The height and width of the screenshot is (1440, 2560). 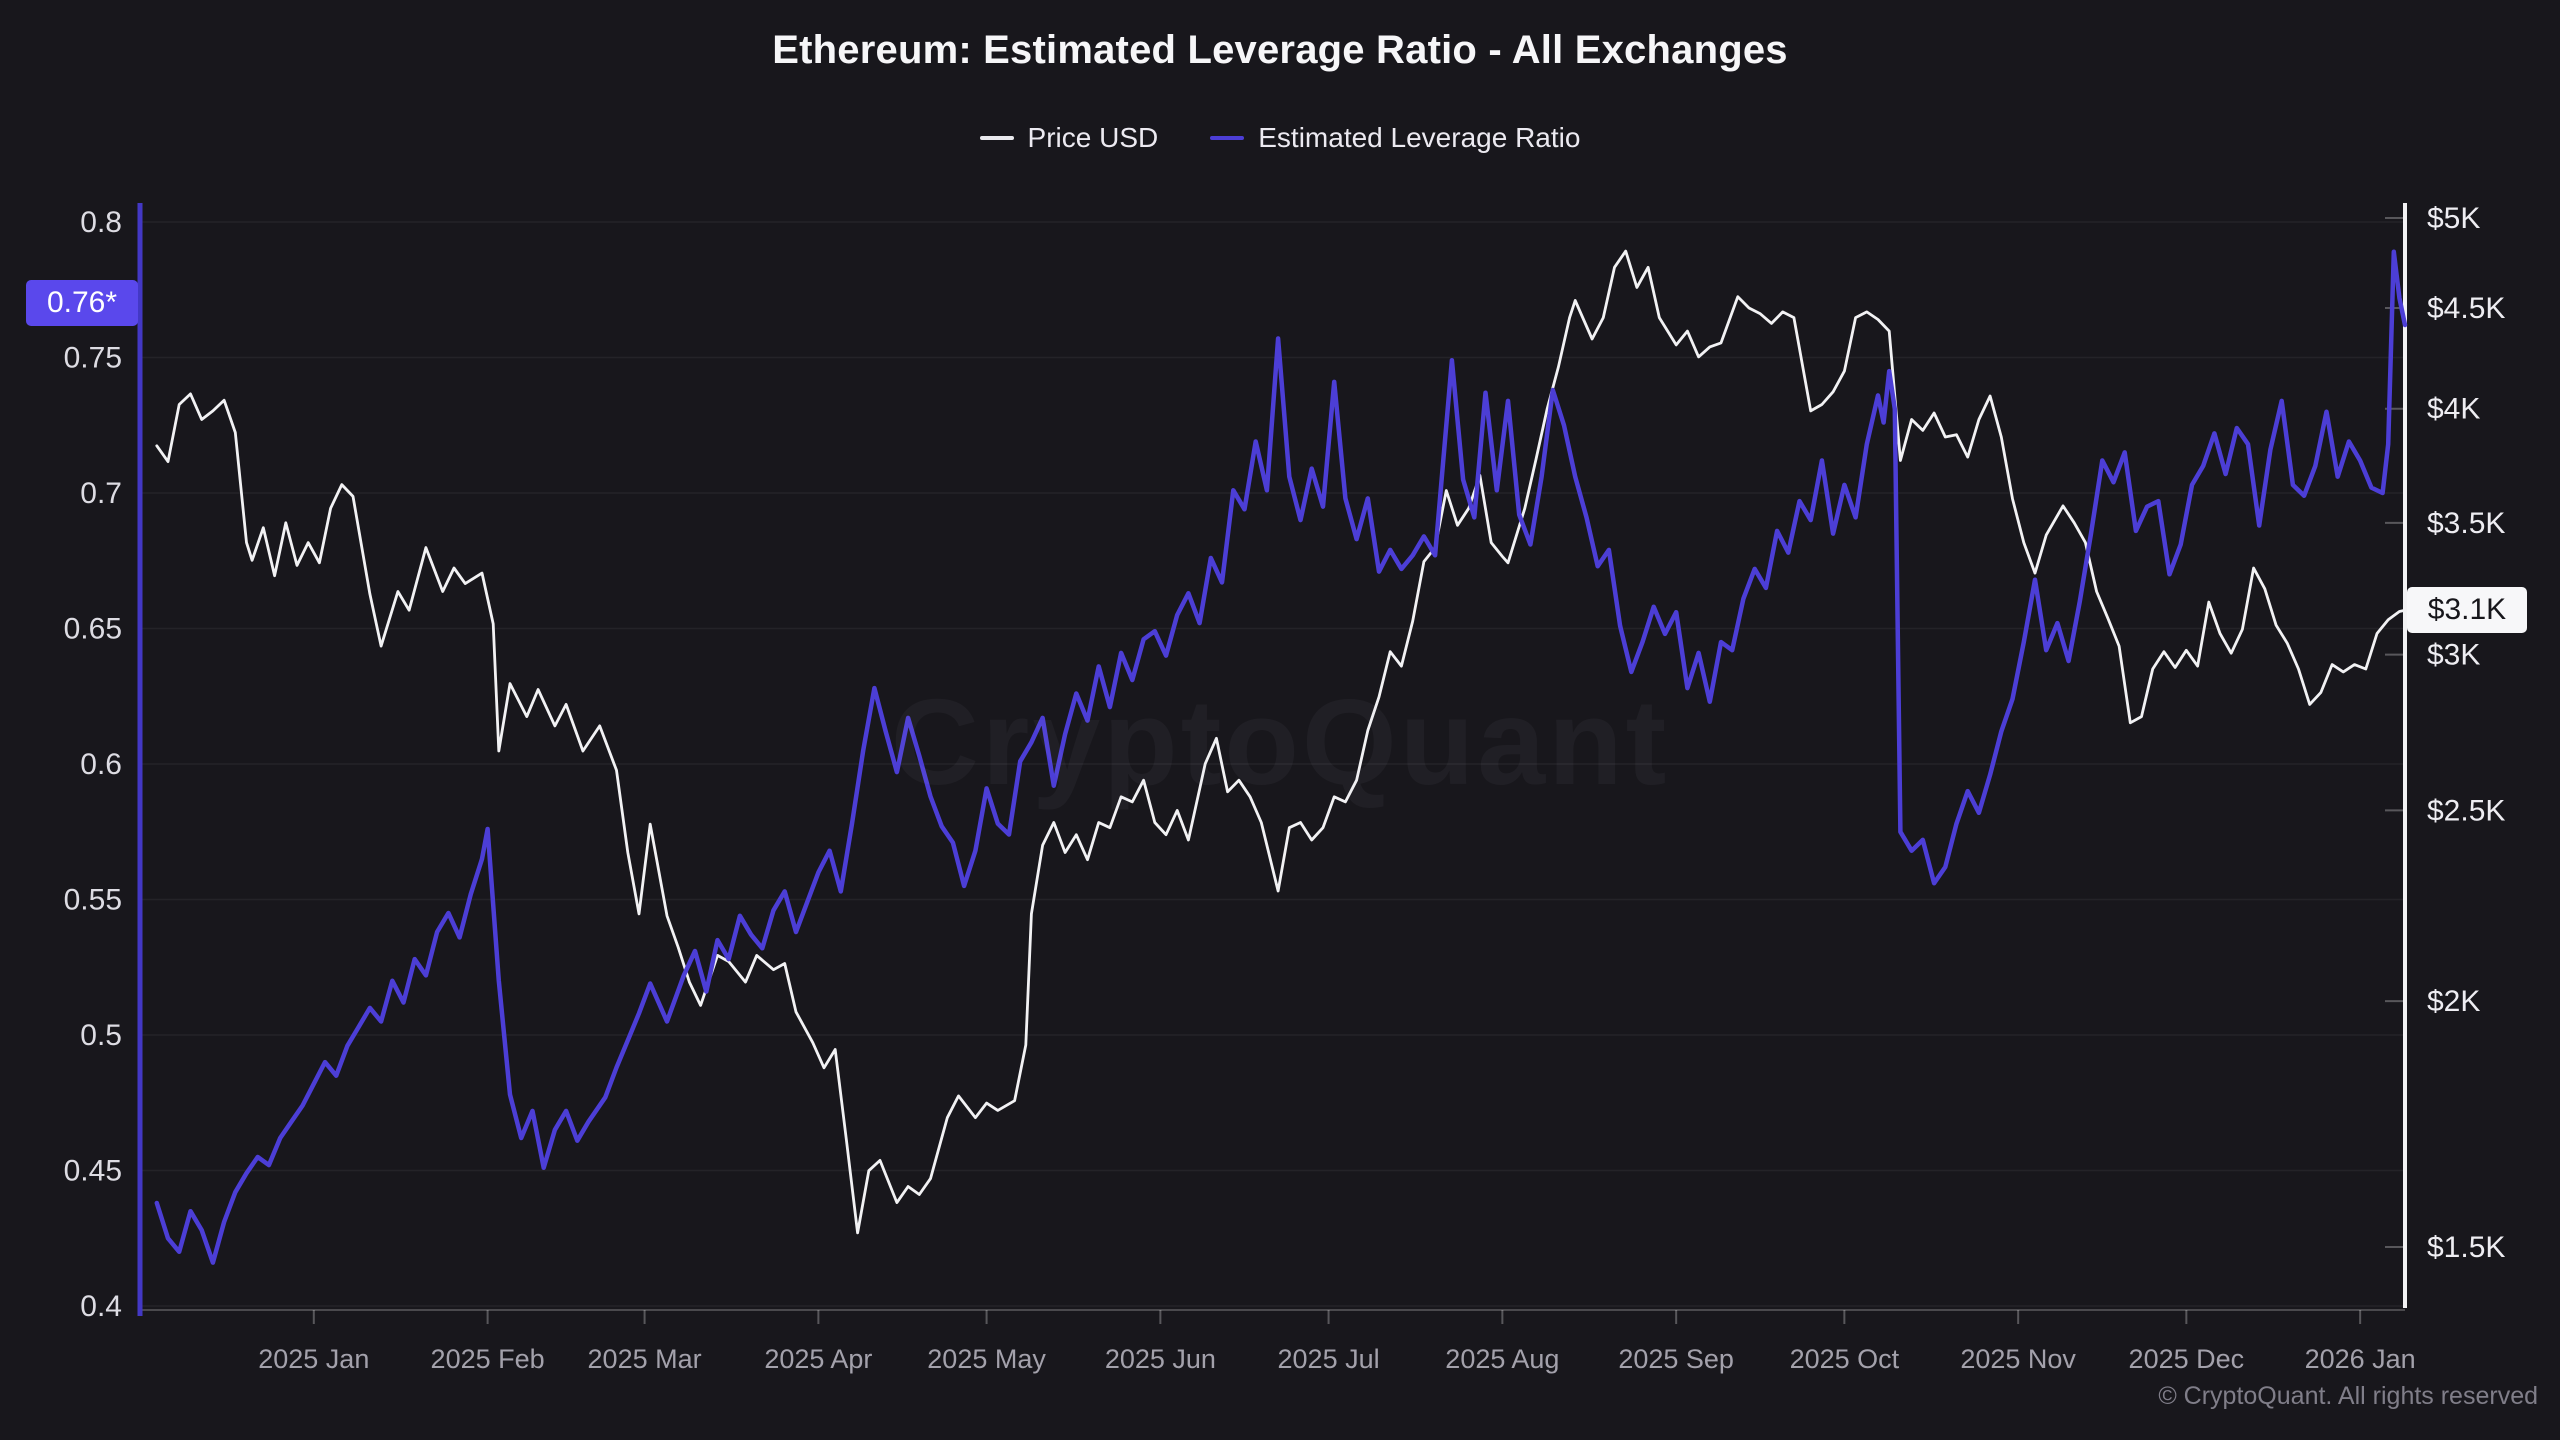 What do you see at coordinates (2187, 1359) in the screenshot?
I see `x-tick-label: 2025 Dec` at bounding box center [2187, 1359].